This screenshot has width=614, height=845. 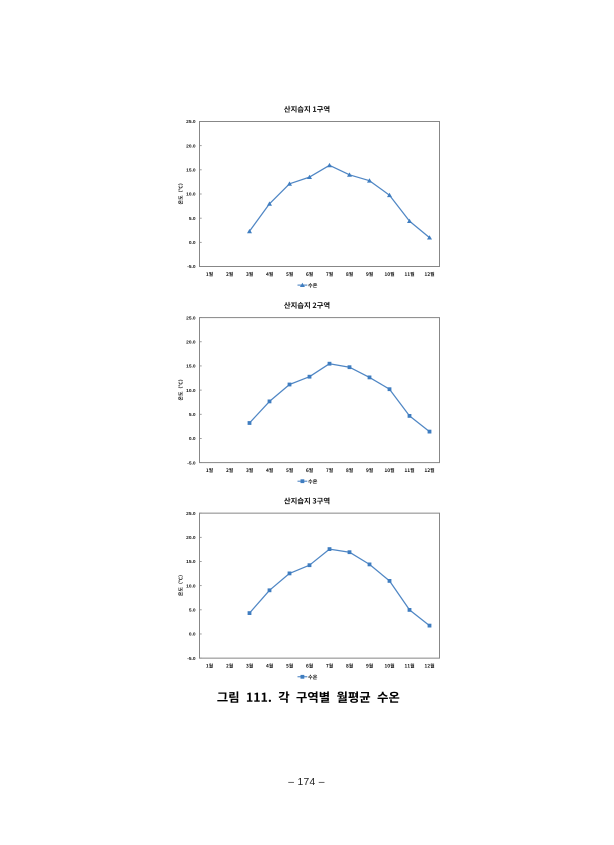 What do you see at coordinates (306, 782) in the screenshot?
I see `svg-text: – 174 –` at bounding box center [306, 782].